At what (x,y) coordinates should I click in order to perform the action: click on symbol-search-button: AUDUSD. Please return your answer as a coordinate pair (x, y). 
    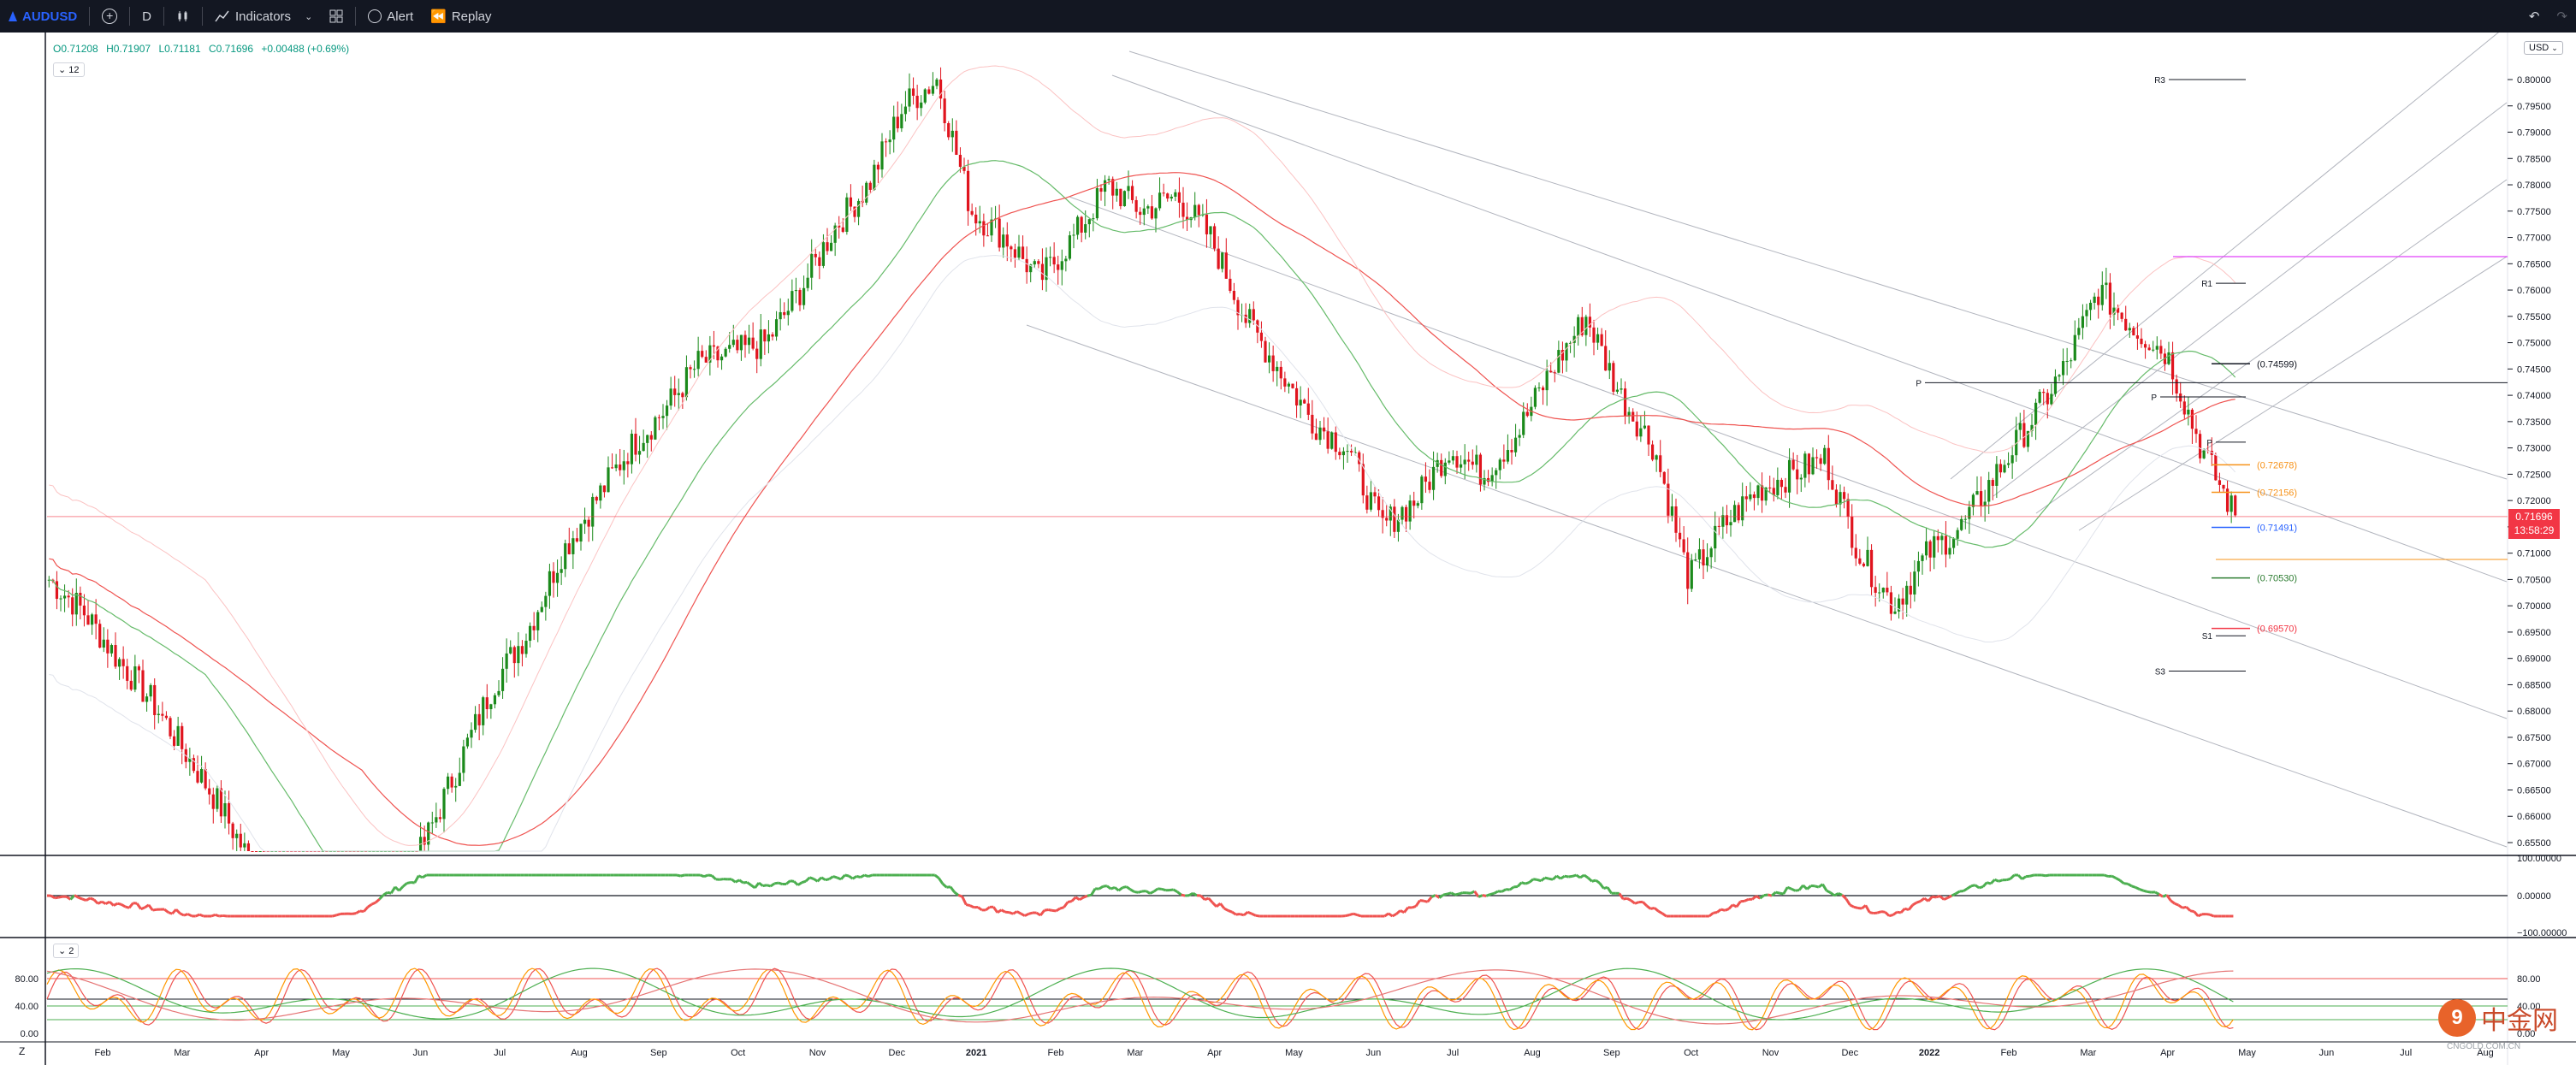
    Looking at the image, I should click on (43, 16).